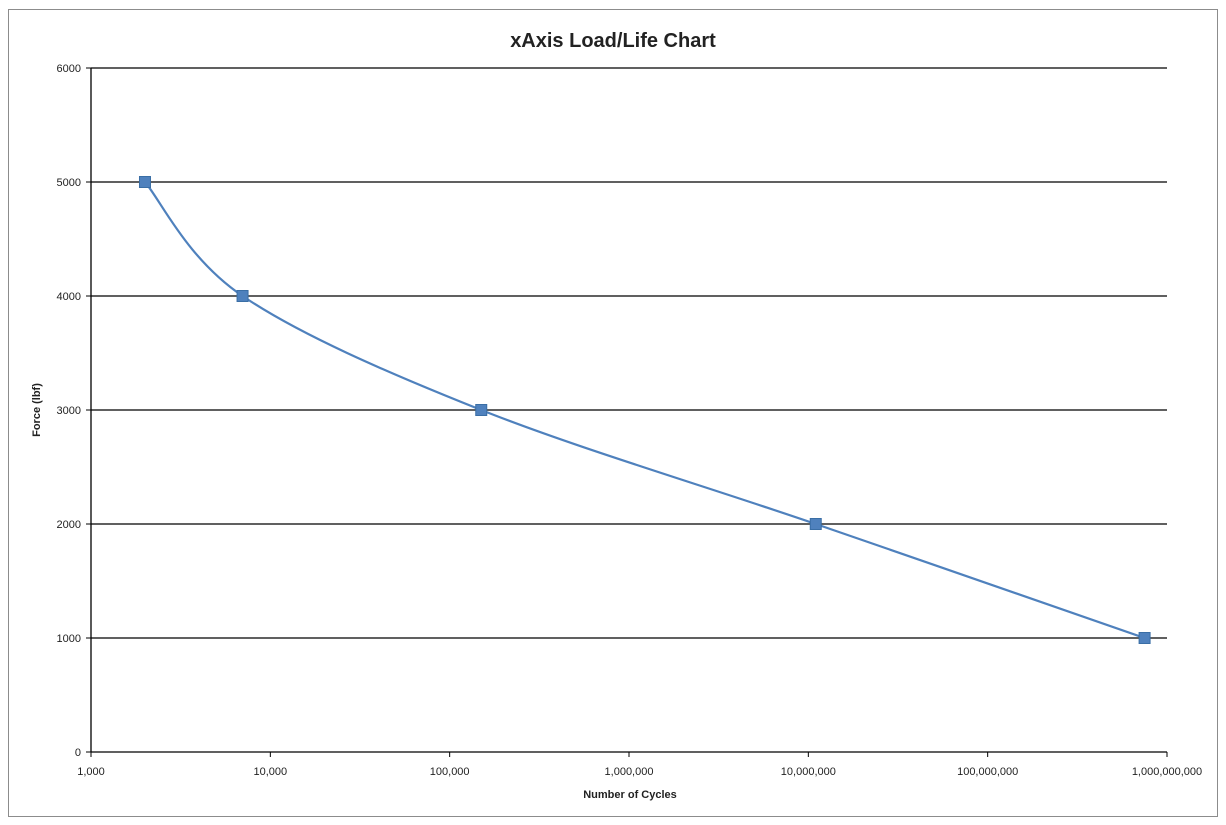  I want to click on x-tick-label: 1,000, so click(91, 772).